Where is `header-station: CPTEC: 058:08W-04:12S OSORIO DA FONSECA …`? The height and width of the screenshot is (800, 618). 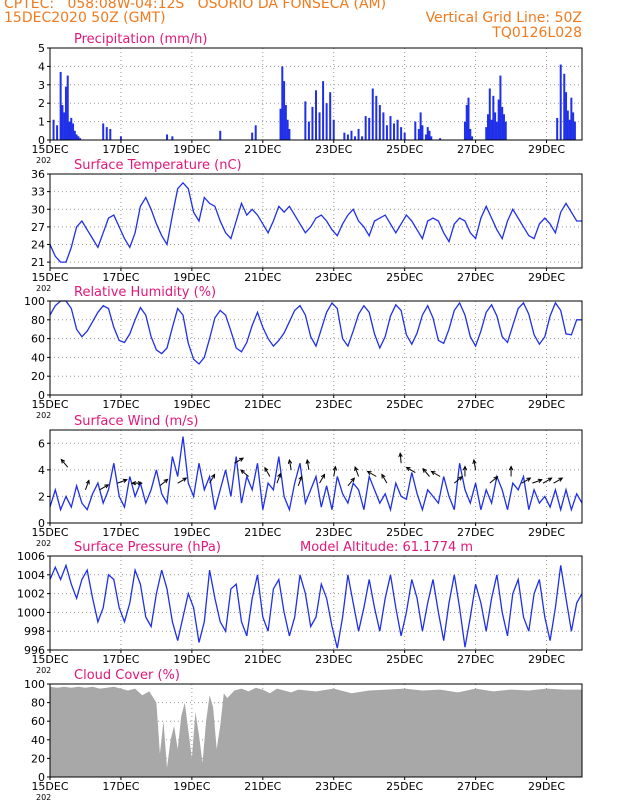 header-station: CPTEC: 058:08W-04:12S OSORIO DA FONSECA … is located at coordinates (195, 6).